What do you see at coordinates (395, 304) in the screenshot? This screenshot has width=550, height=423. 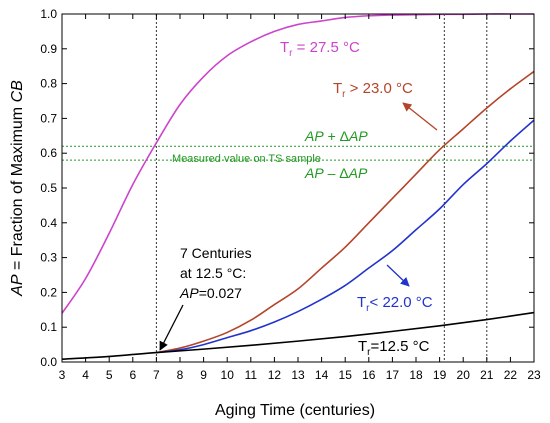 I see `label-tr-22-0: Tr< 22.0 °C` at bounding box center [395, 304].